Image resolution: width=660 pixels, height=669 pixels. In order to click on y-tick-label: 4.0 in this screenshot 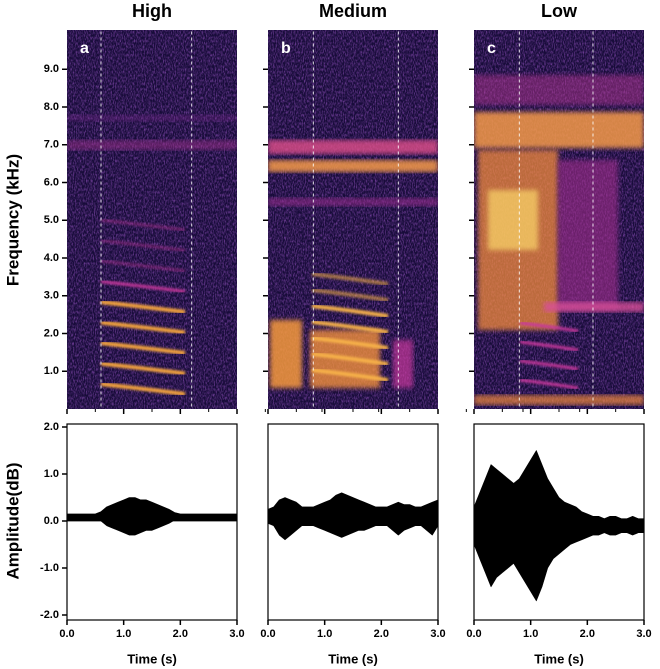, I will do `click(51, 258)`.